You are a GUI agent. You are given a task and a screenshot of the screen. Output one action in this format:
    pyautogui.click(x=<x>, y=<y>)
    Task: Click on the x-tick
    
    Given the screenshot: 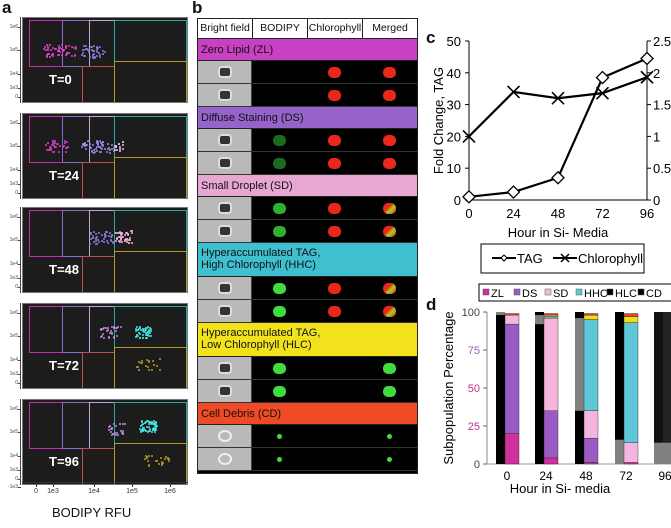 What is the action you would take?
    pyautogui.click(x=94, y=484)
    